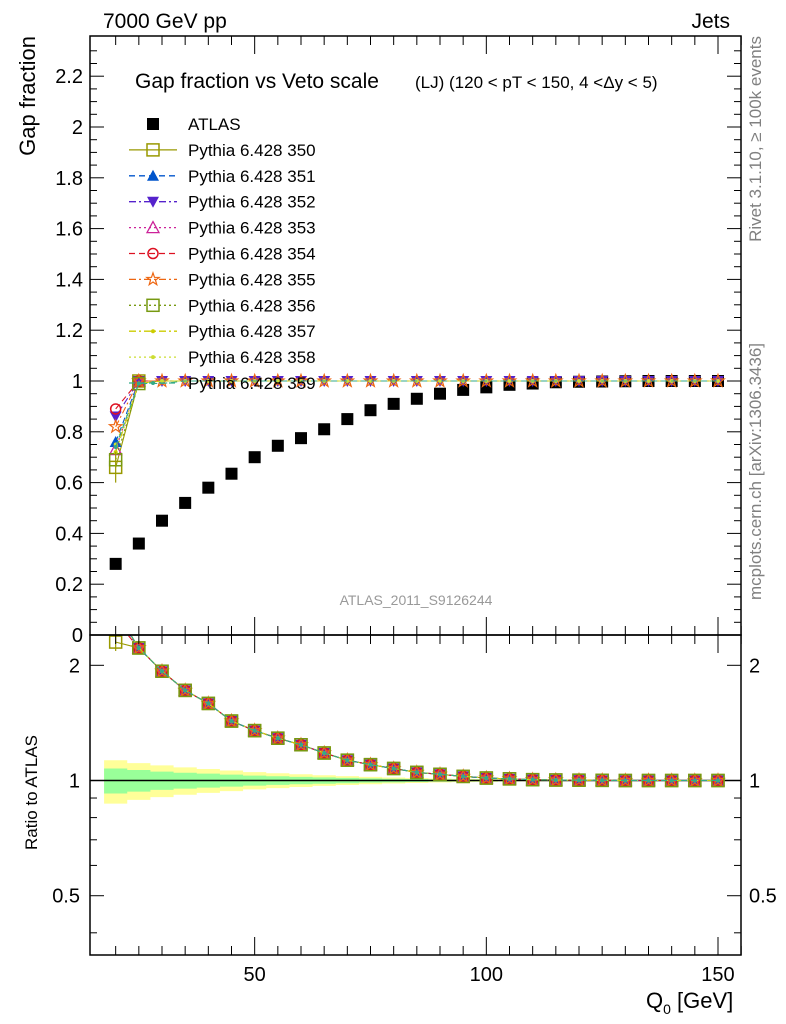 The height and width of the screenshot is (1024, 786). Describe the element at coordinates (763, 897) in the screenshot. I see `lower-ytick-label-right: 0.5` at that location.